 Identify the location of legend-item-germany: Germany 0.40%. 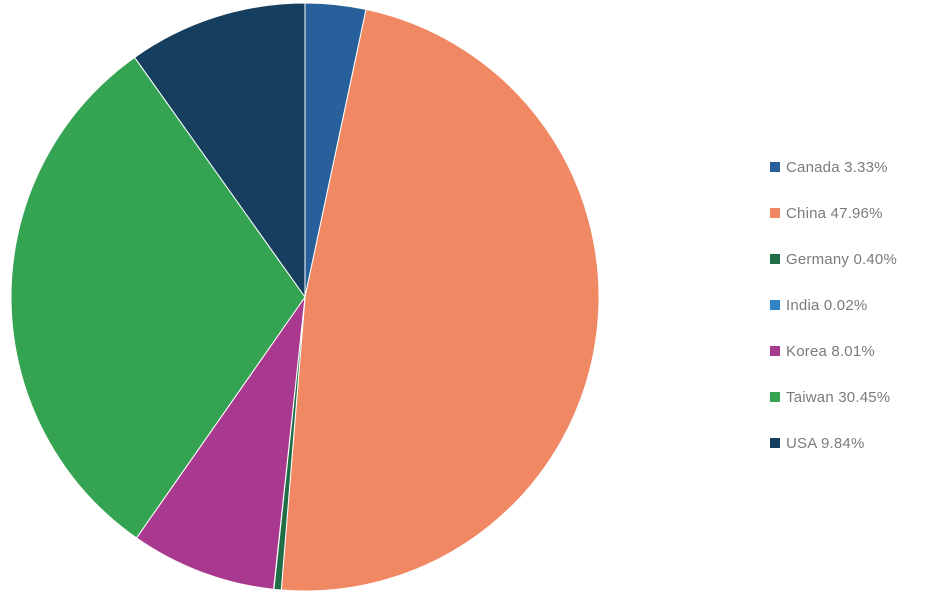
(833, 259).